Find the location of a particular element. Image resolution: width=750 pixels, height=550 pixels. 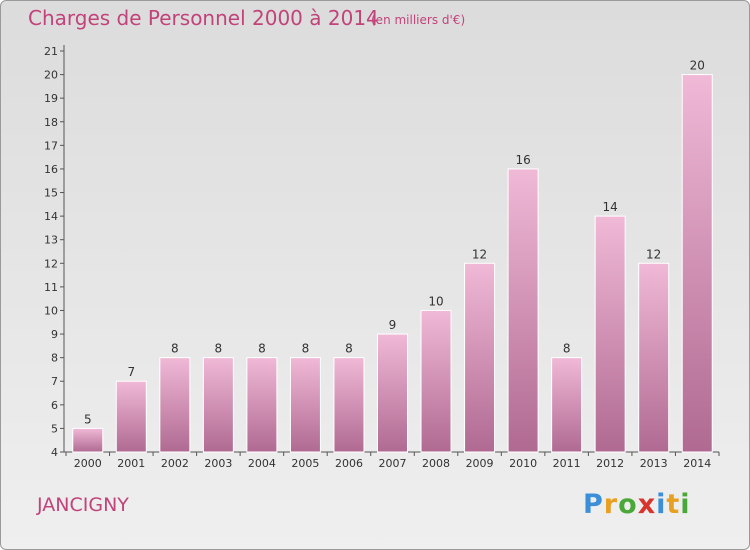

y-tick-label: 14 is located at coordinates (51, 216).